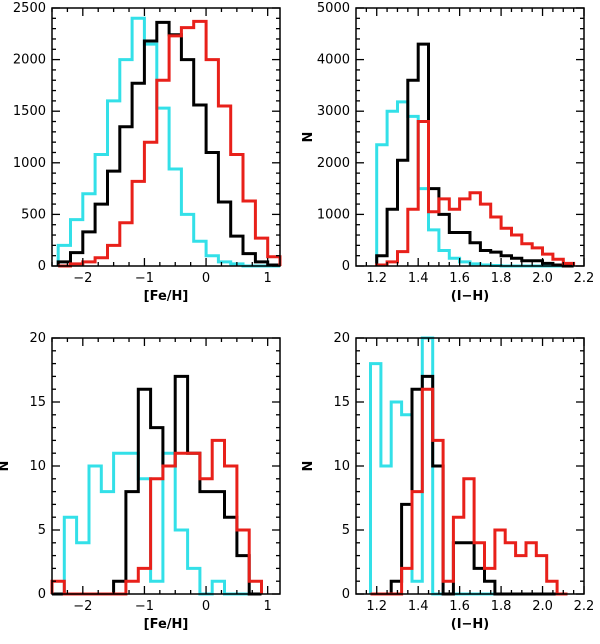 Image resolution: width=600 pixels, height=644 pixels. I want to click on top-left-xtick-label: −1, so click(144, 278).